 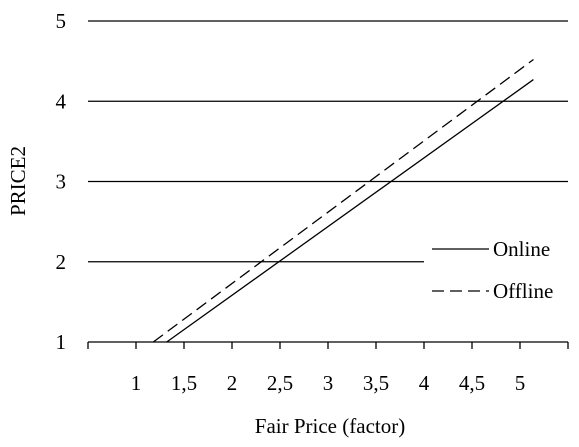 I want to click on x-tick-label: 4,5, so click(x=472, y=383).